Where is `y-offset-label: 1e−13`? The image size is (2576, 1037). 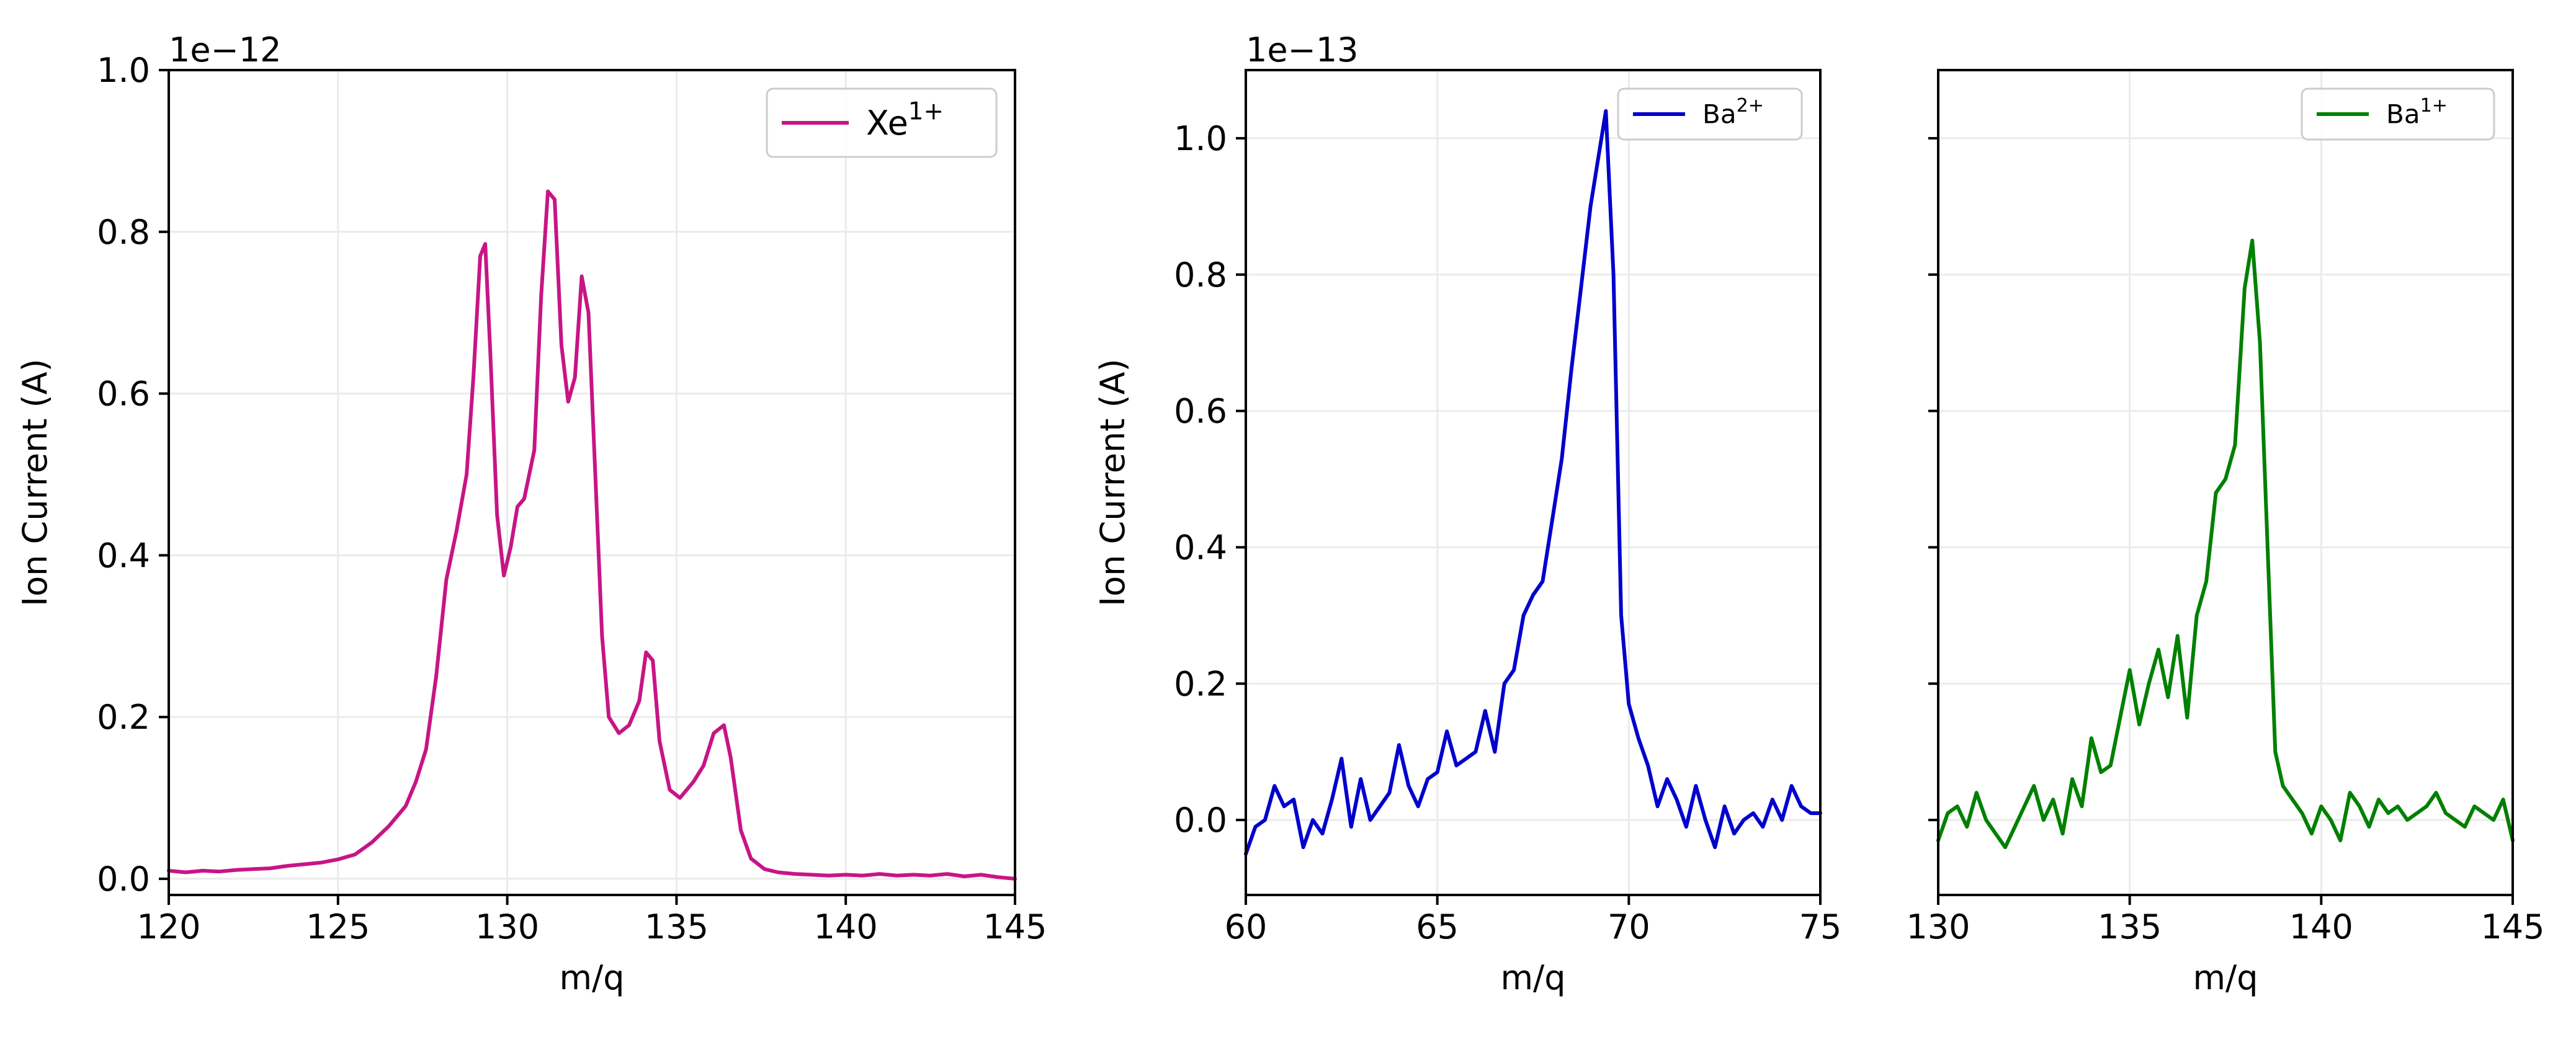 y-offset-label: 1e−13 is located at coordinates (1302, 49).